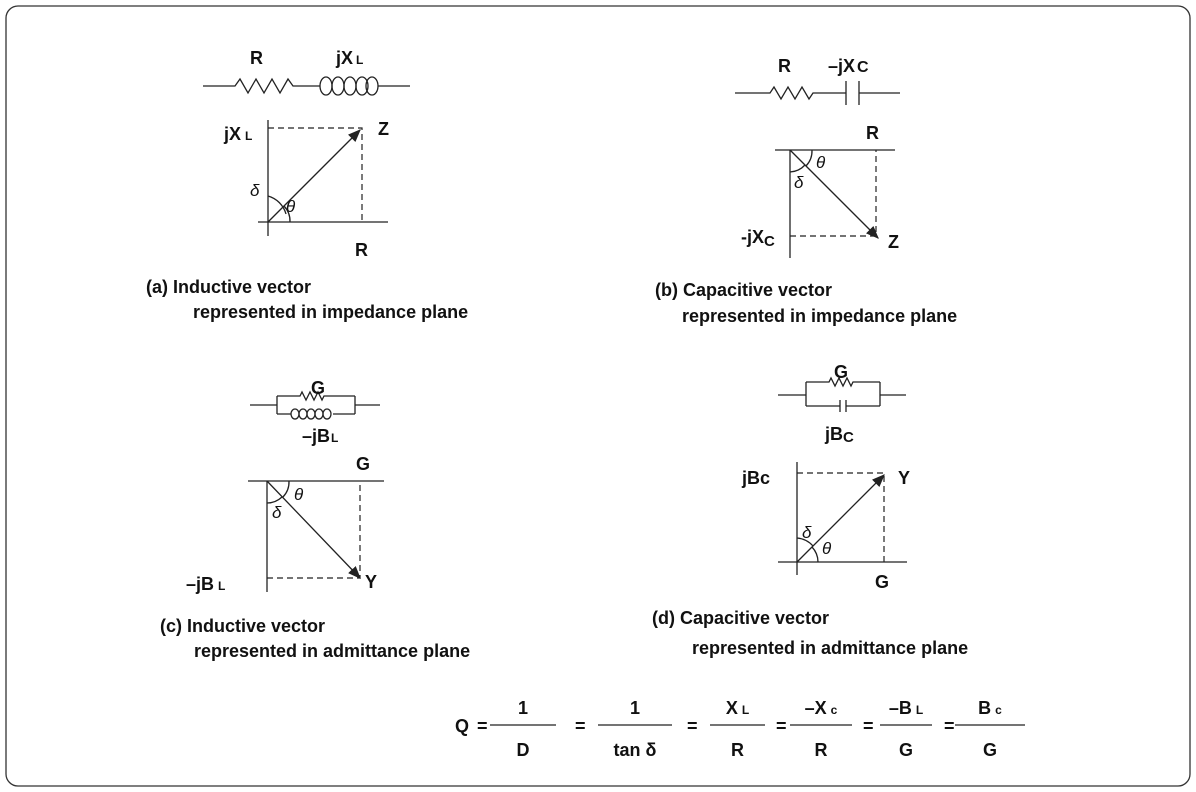 This screenshot has width=1196, height=792. What do you see at coordinates (743, 290) in the screenshot?
I see `caption: (b) Capacitive vector` at bounding box center [743, 290].